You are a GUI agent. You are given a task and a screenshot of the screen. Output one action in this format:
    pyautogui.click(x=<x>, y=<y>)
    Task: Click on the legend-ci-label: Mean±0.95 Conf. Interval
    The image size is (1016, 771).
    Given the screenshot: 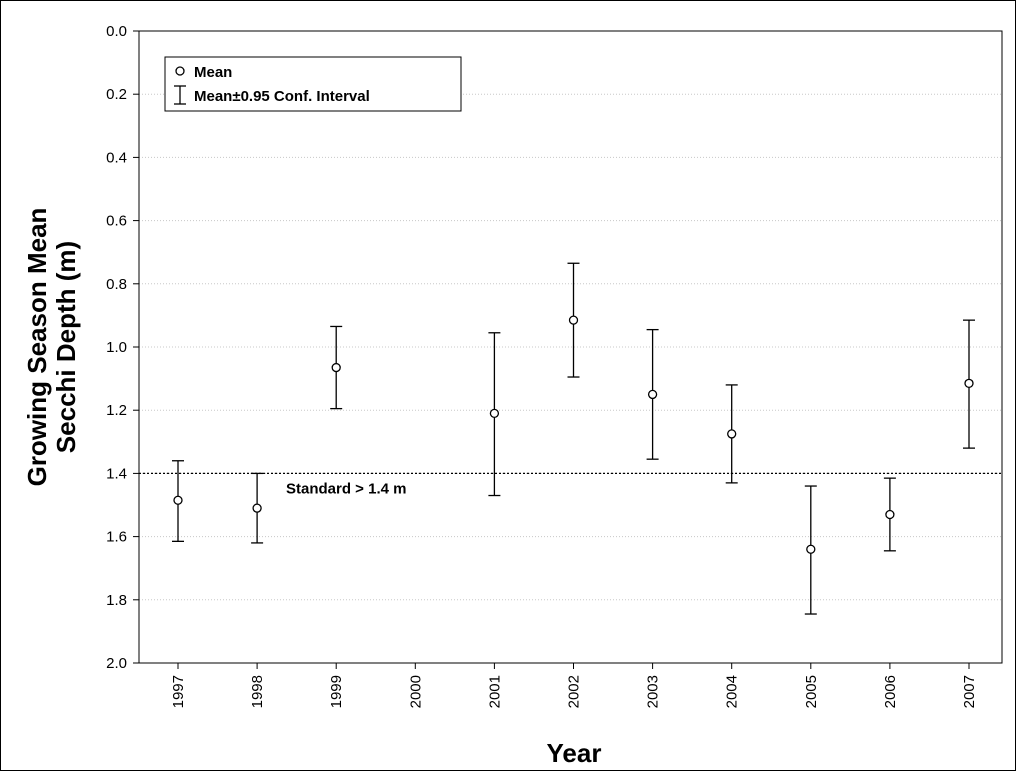 What is the action you would take?
    pyautogui.click(x=282, y=96)
    